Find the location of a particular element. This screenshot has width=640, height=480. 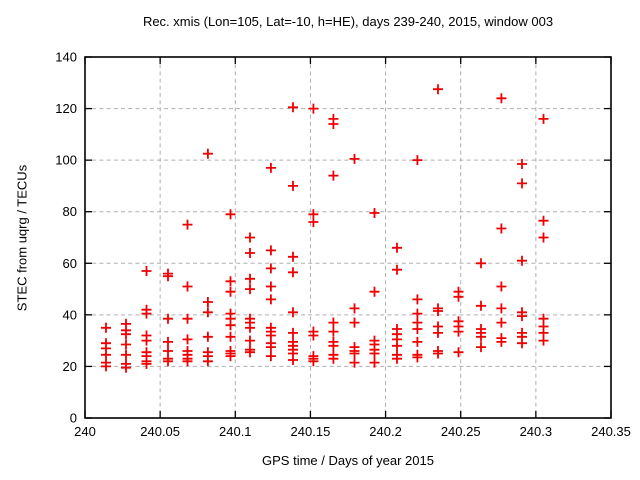

x-tick-label: 240.35 is located at coordinates (611, 431).